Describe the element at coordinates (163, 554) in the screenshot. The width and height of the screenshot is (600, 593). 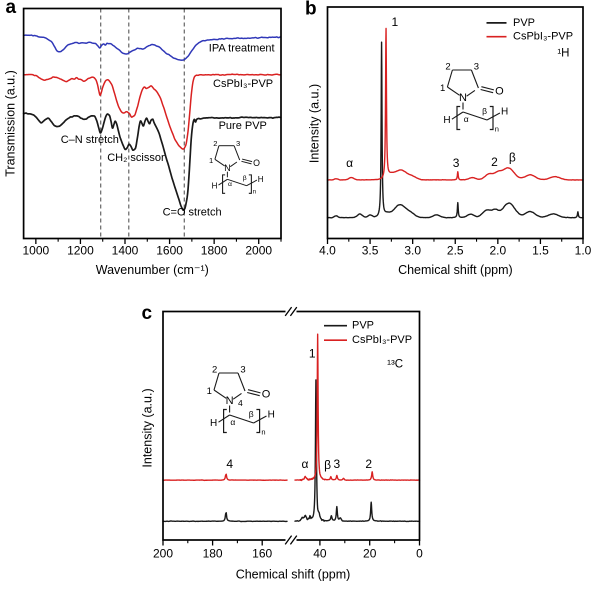
I see `x-tick-label: 200` at that location.